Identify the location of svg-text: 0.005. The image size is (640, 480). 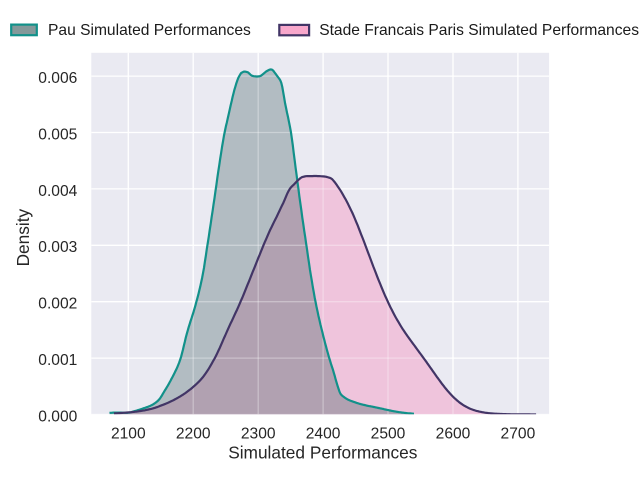
(57, 134).